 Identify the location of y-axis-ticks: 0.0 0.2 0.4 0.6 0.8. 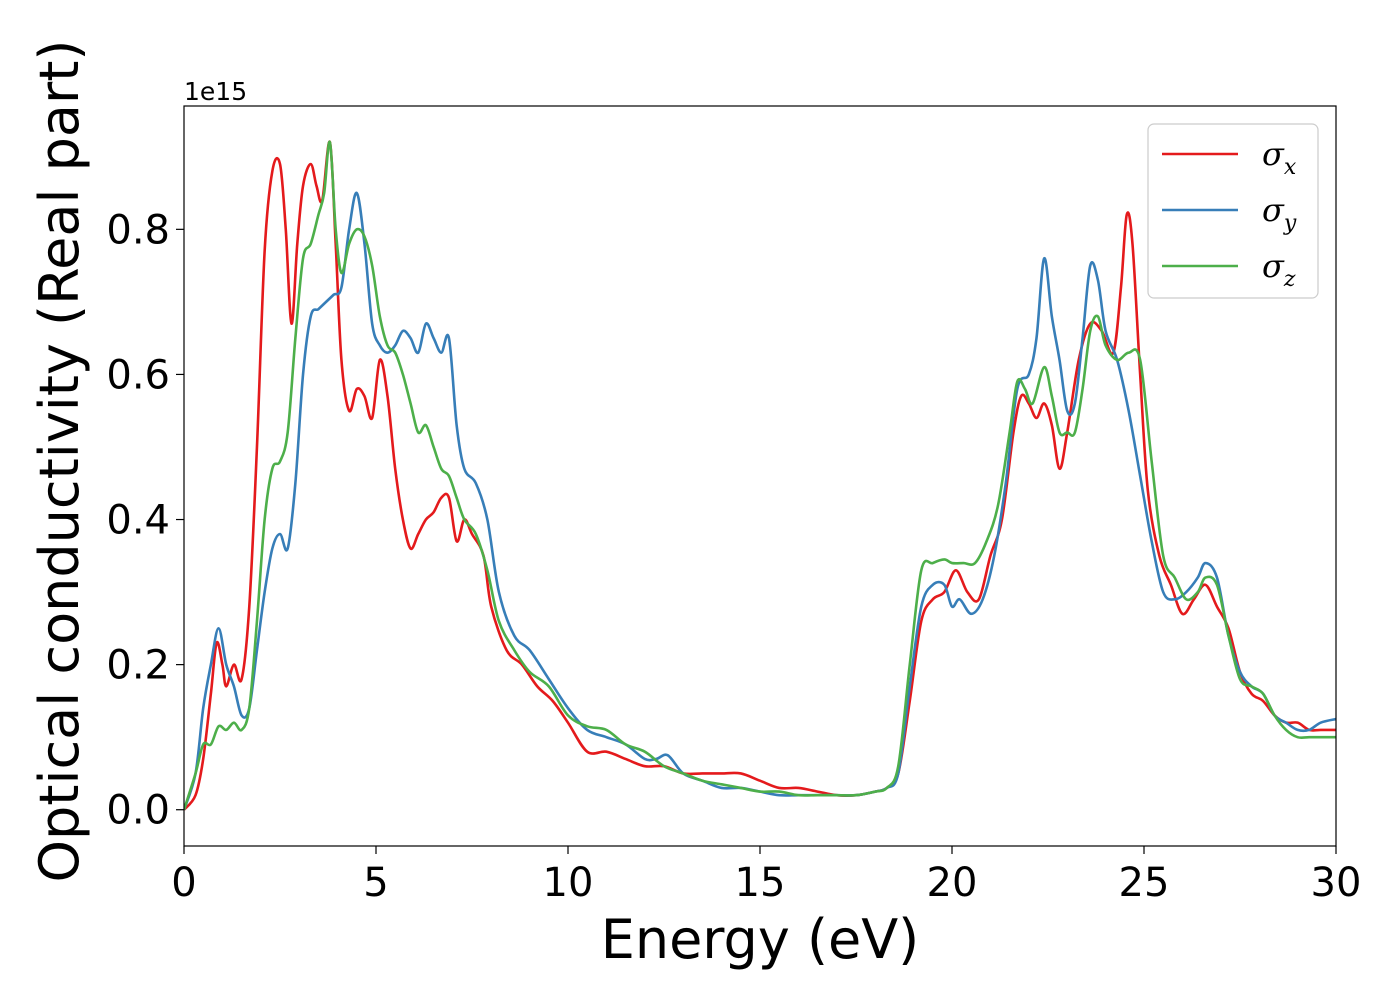
(145, 520).